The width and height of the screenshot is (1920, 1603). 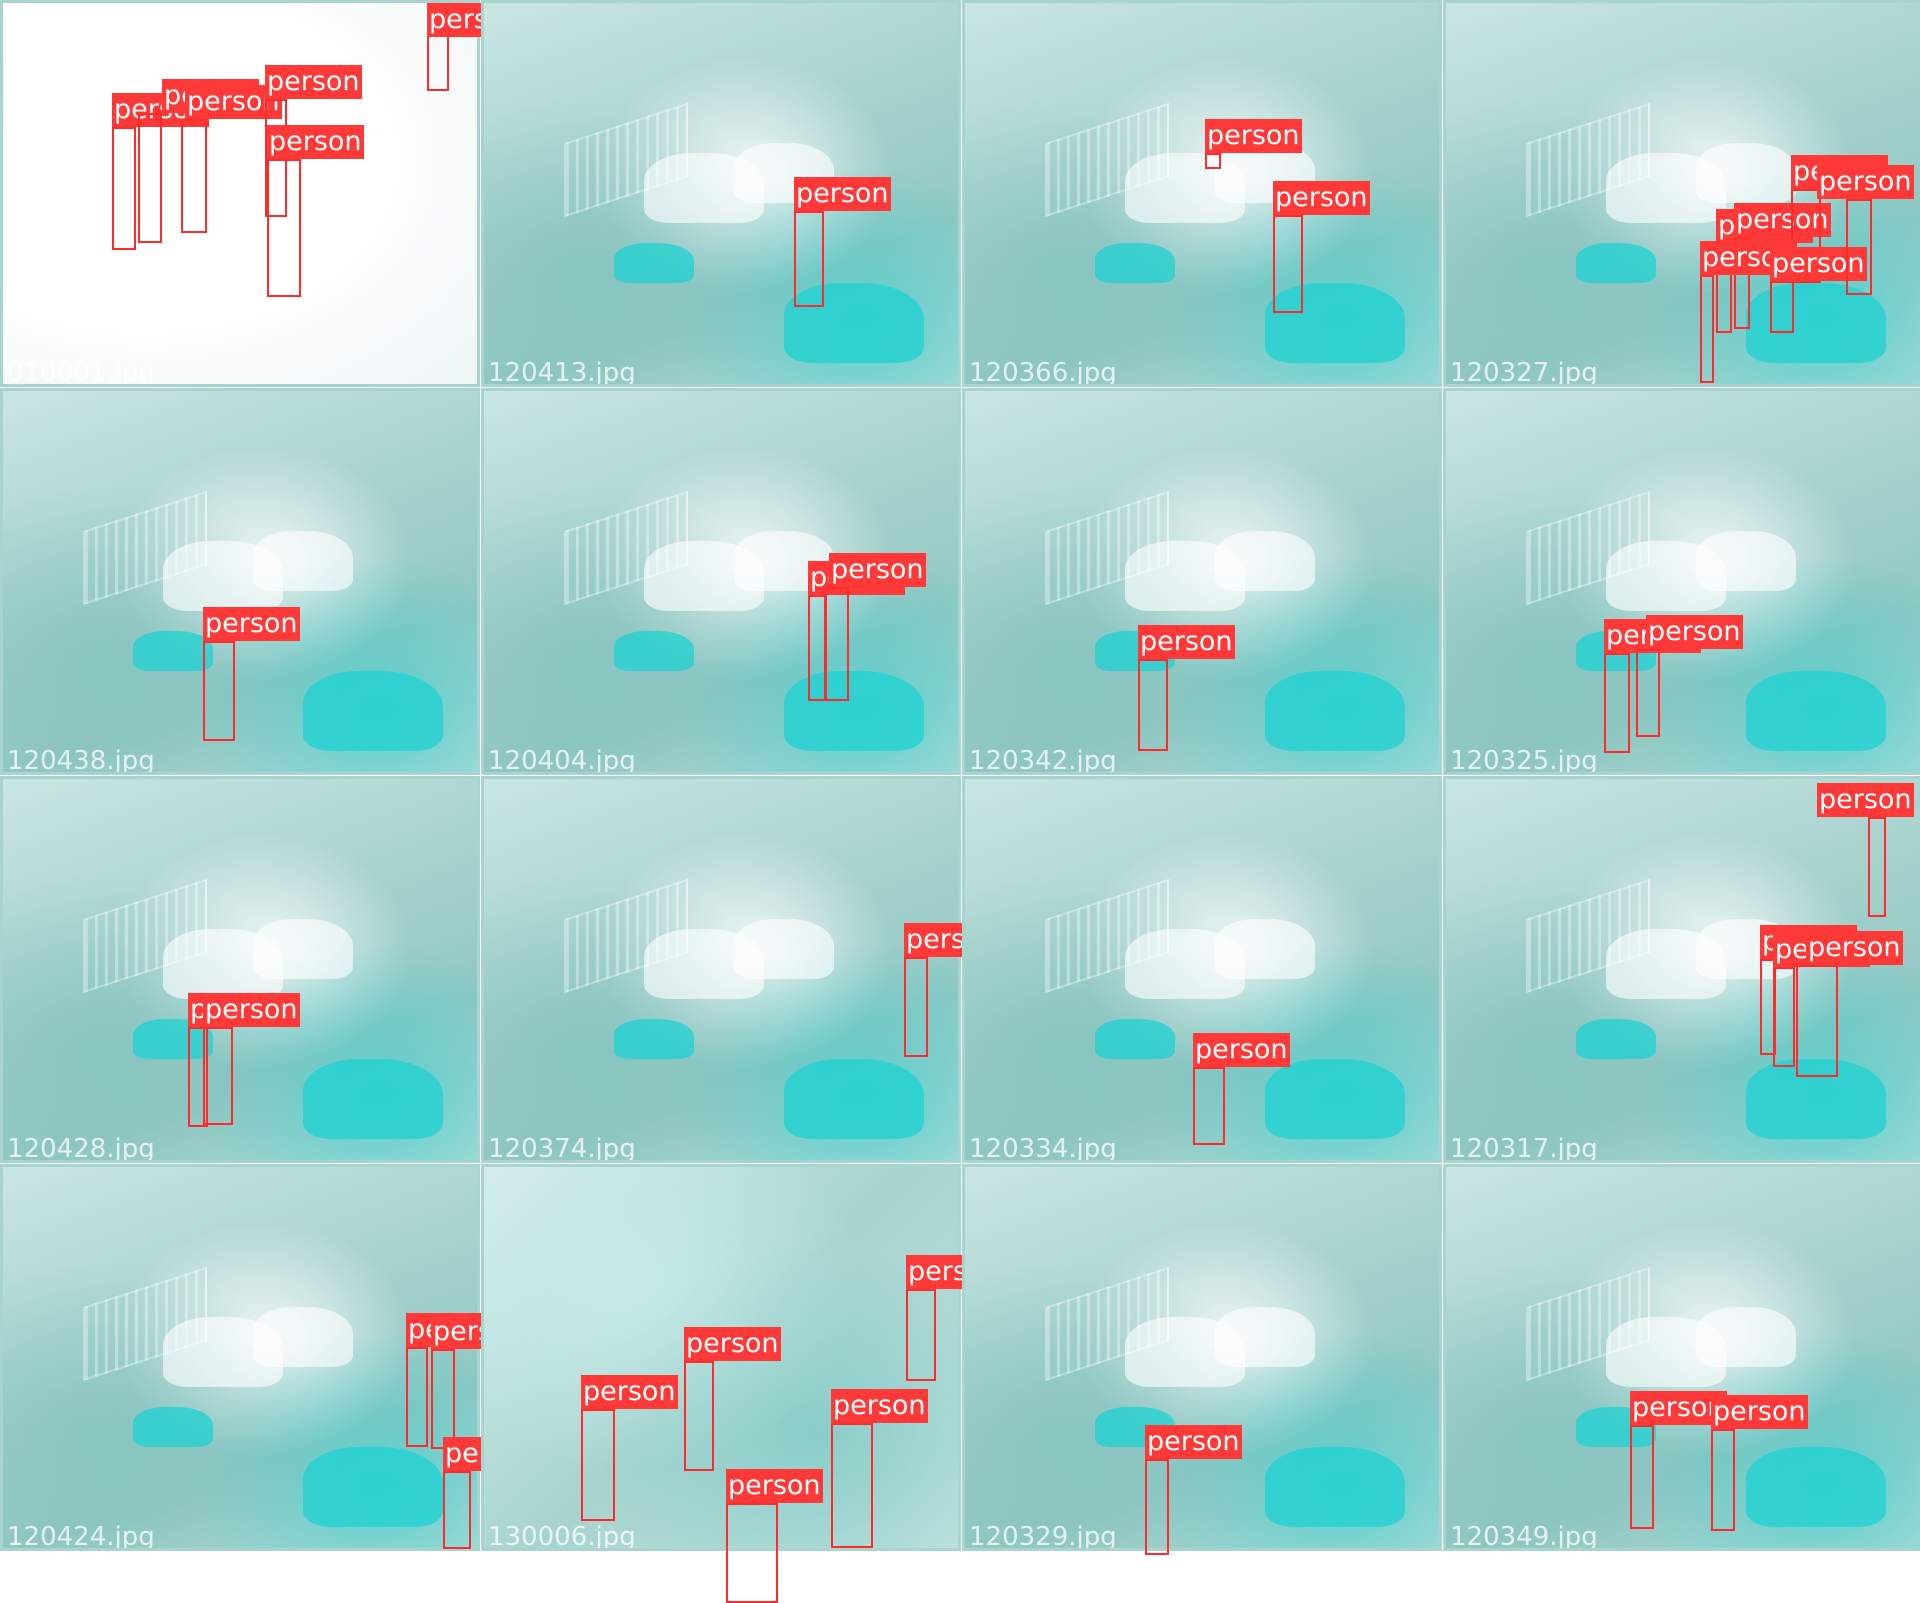 I want to click on tile-scene: 130006.jpg, so click(x=721, y=1357).